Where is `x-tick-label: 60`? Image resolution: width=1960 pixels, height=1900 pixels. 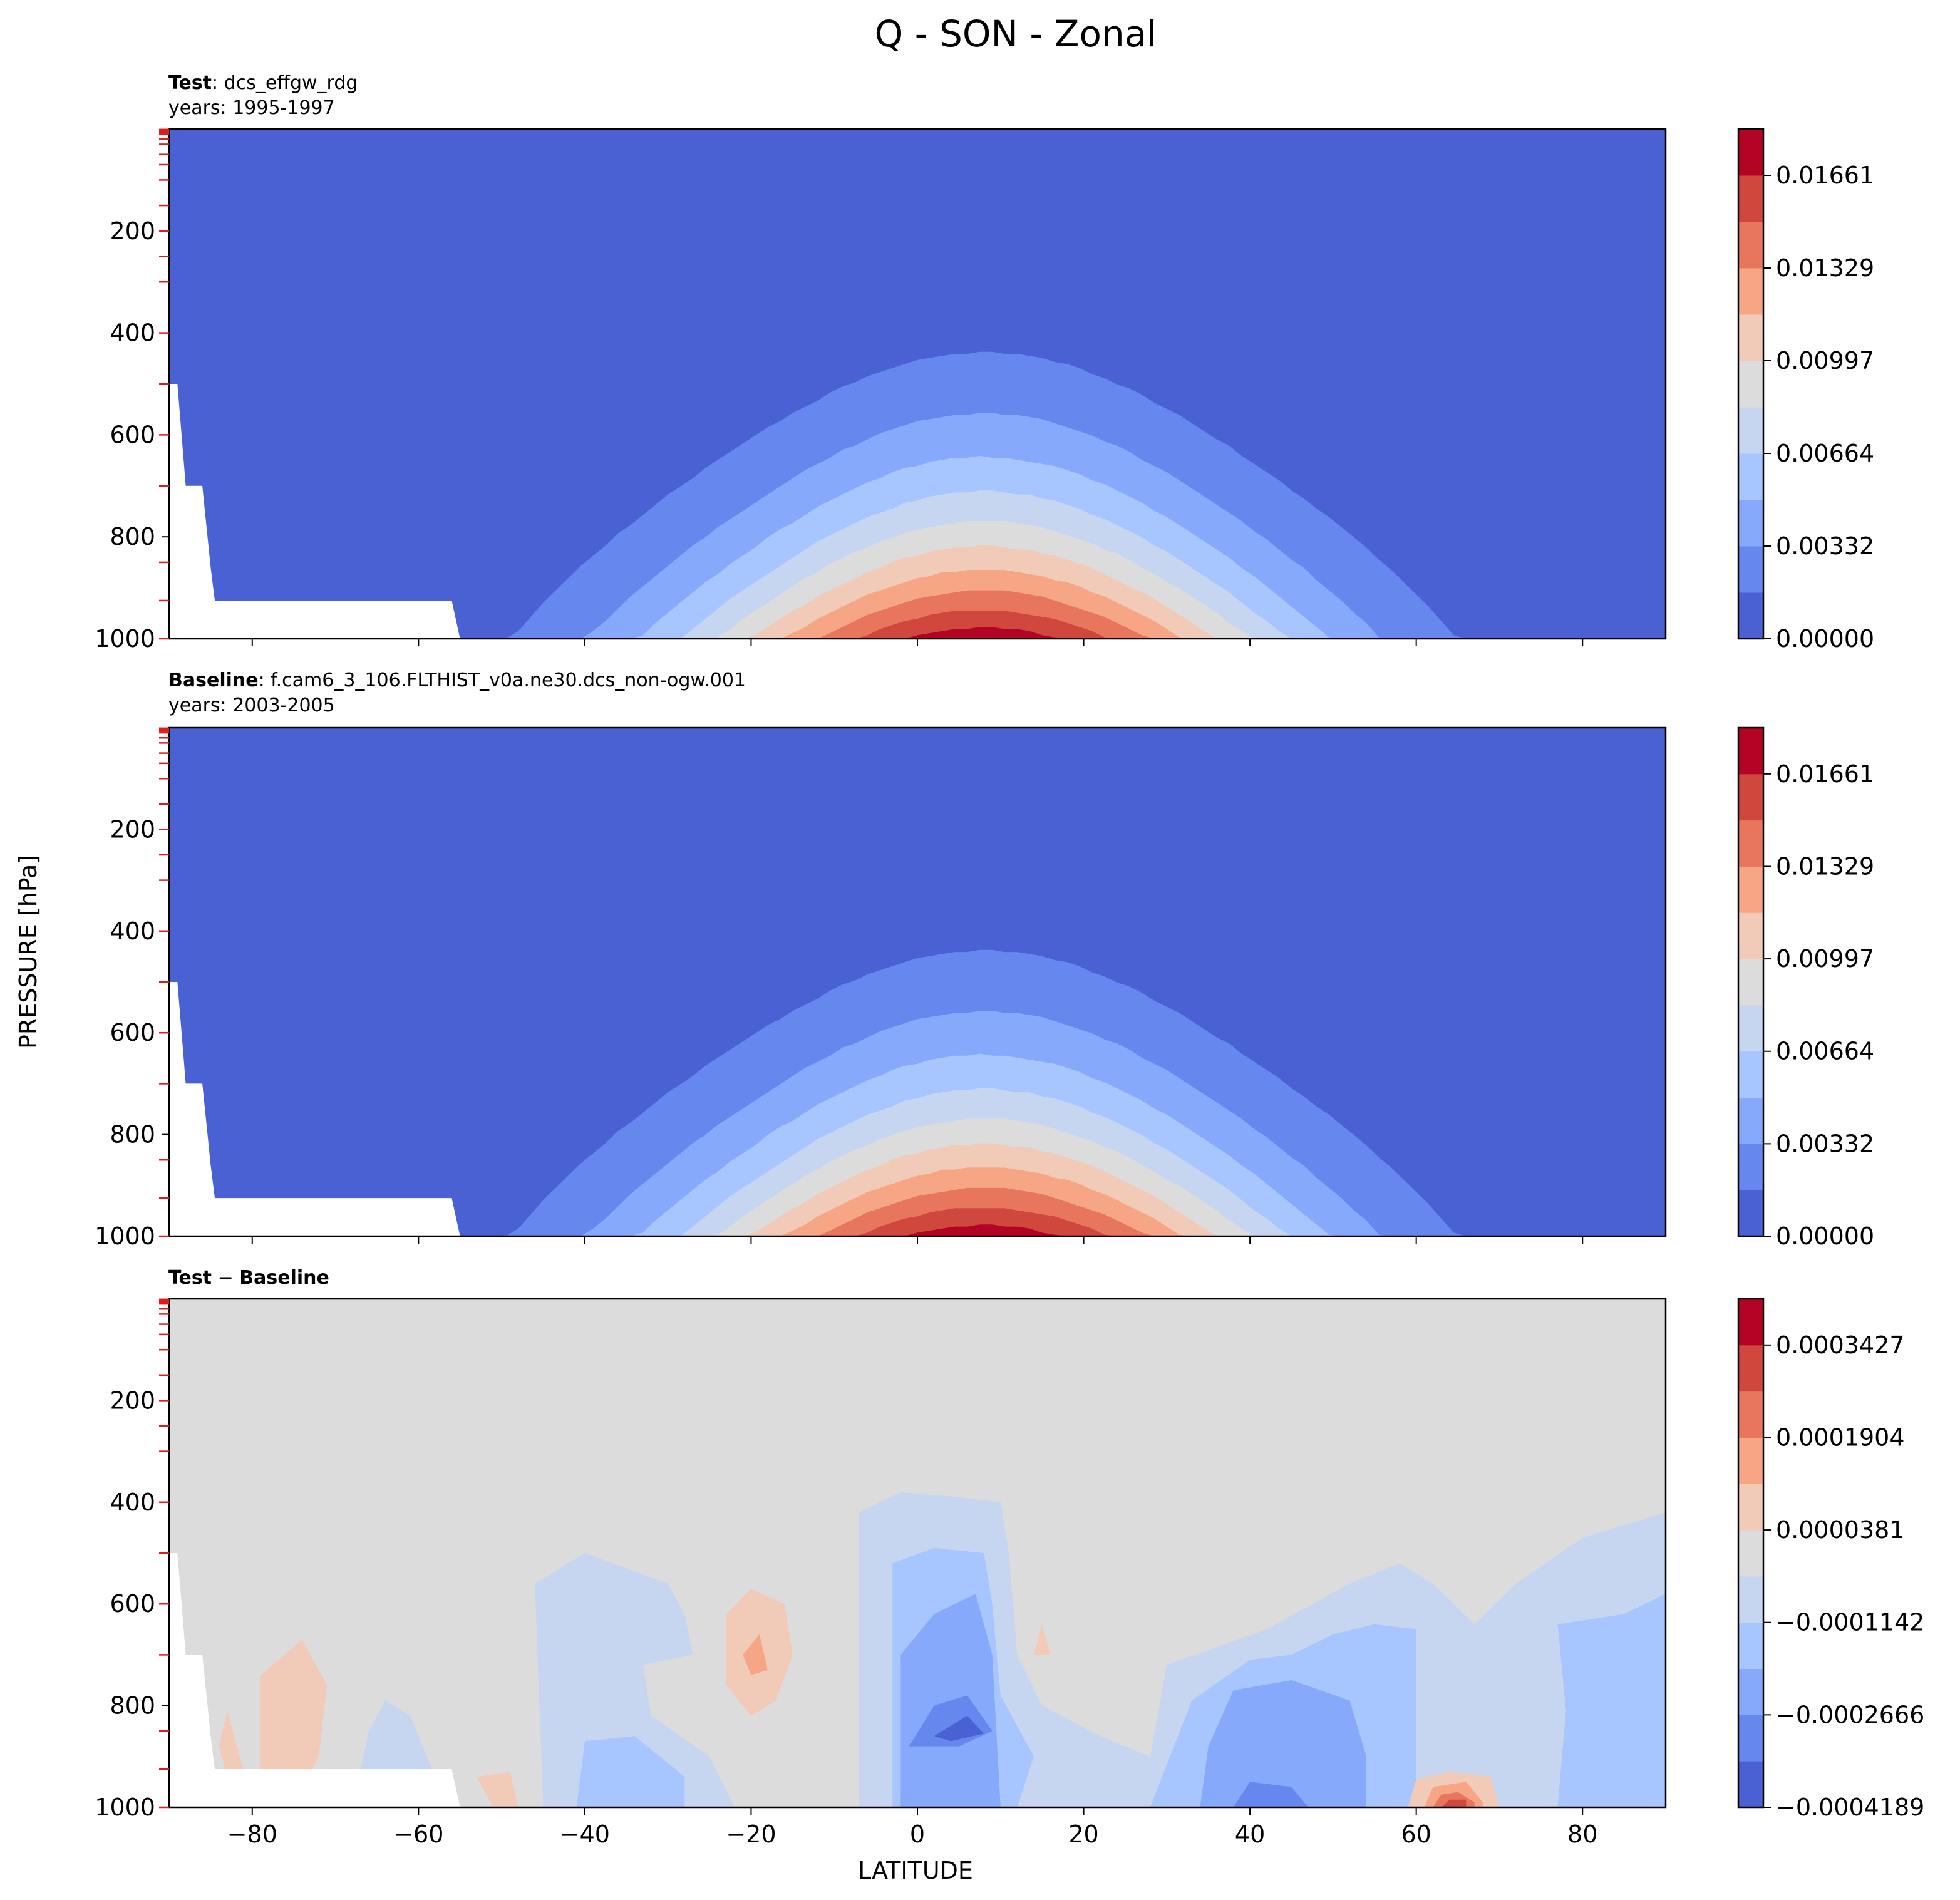 x-tick-label: 60 is located at coordinates (1416, 1834).